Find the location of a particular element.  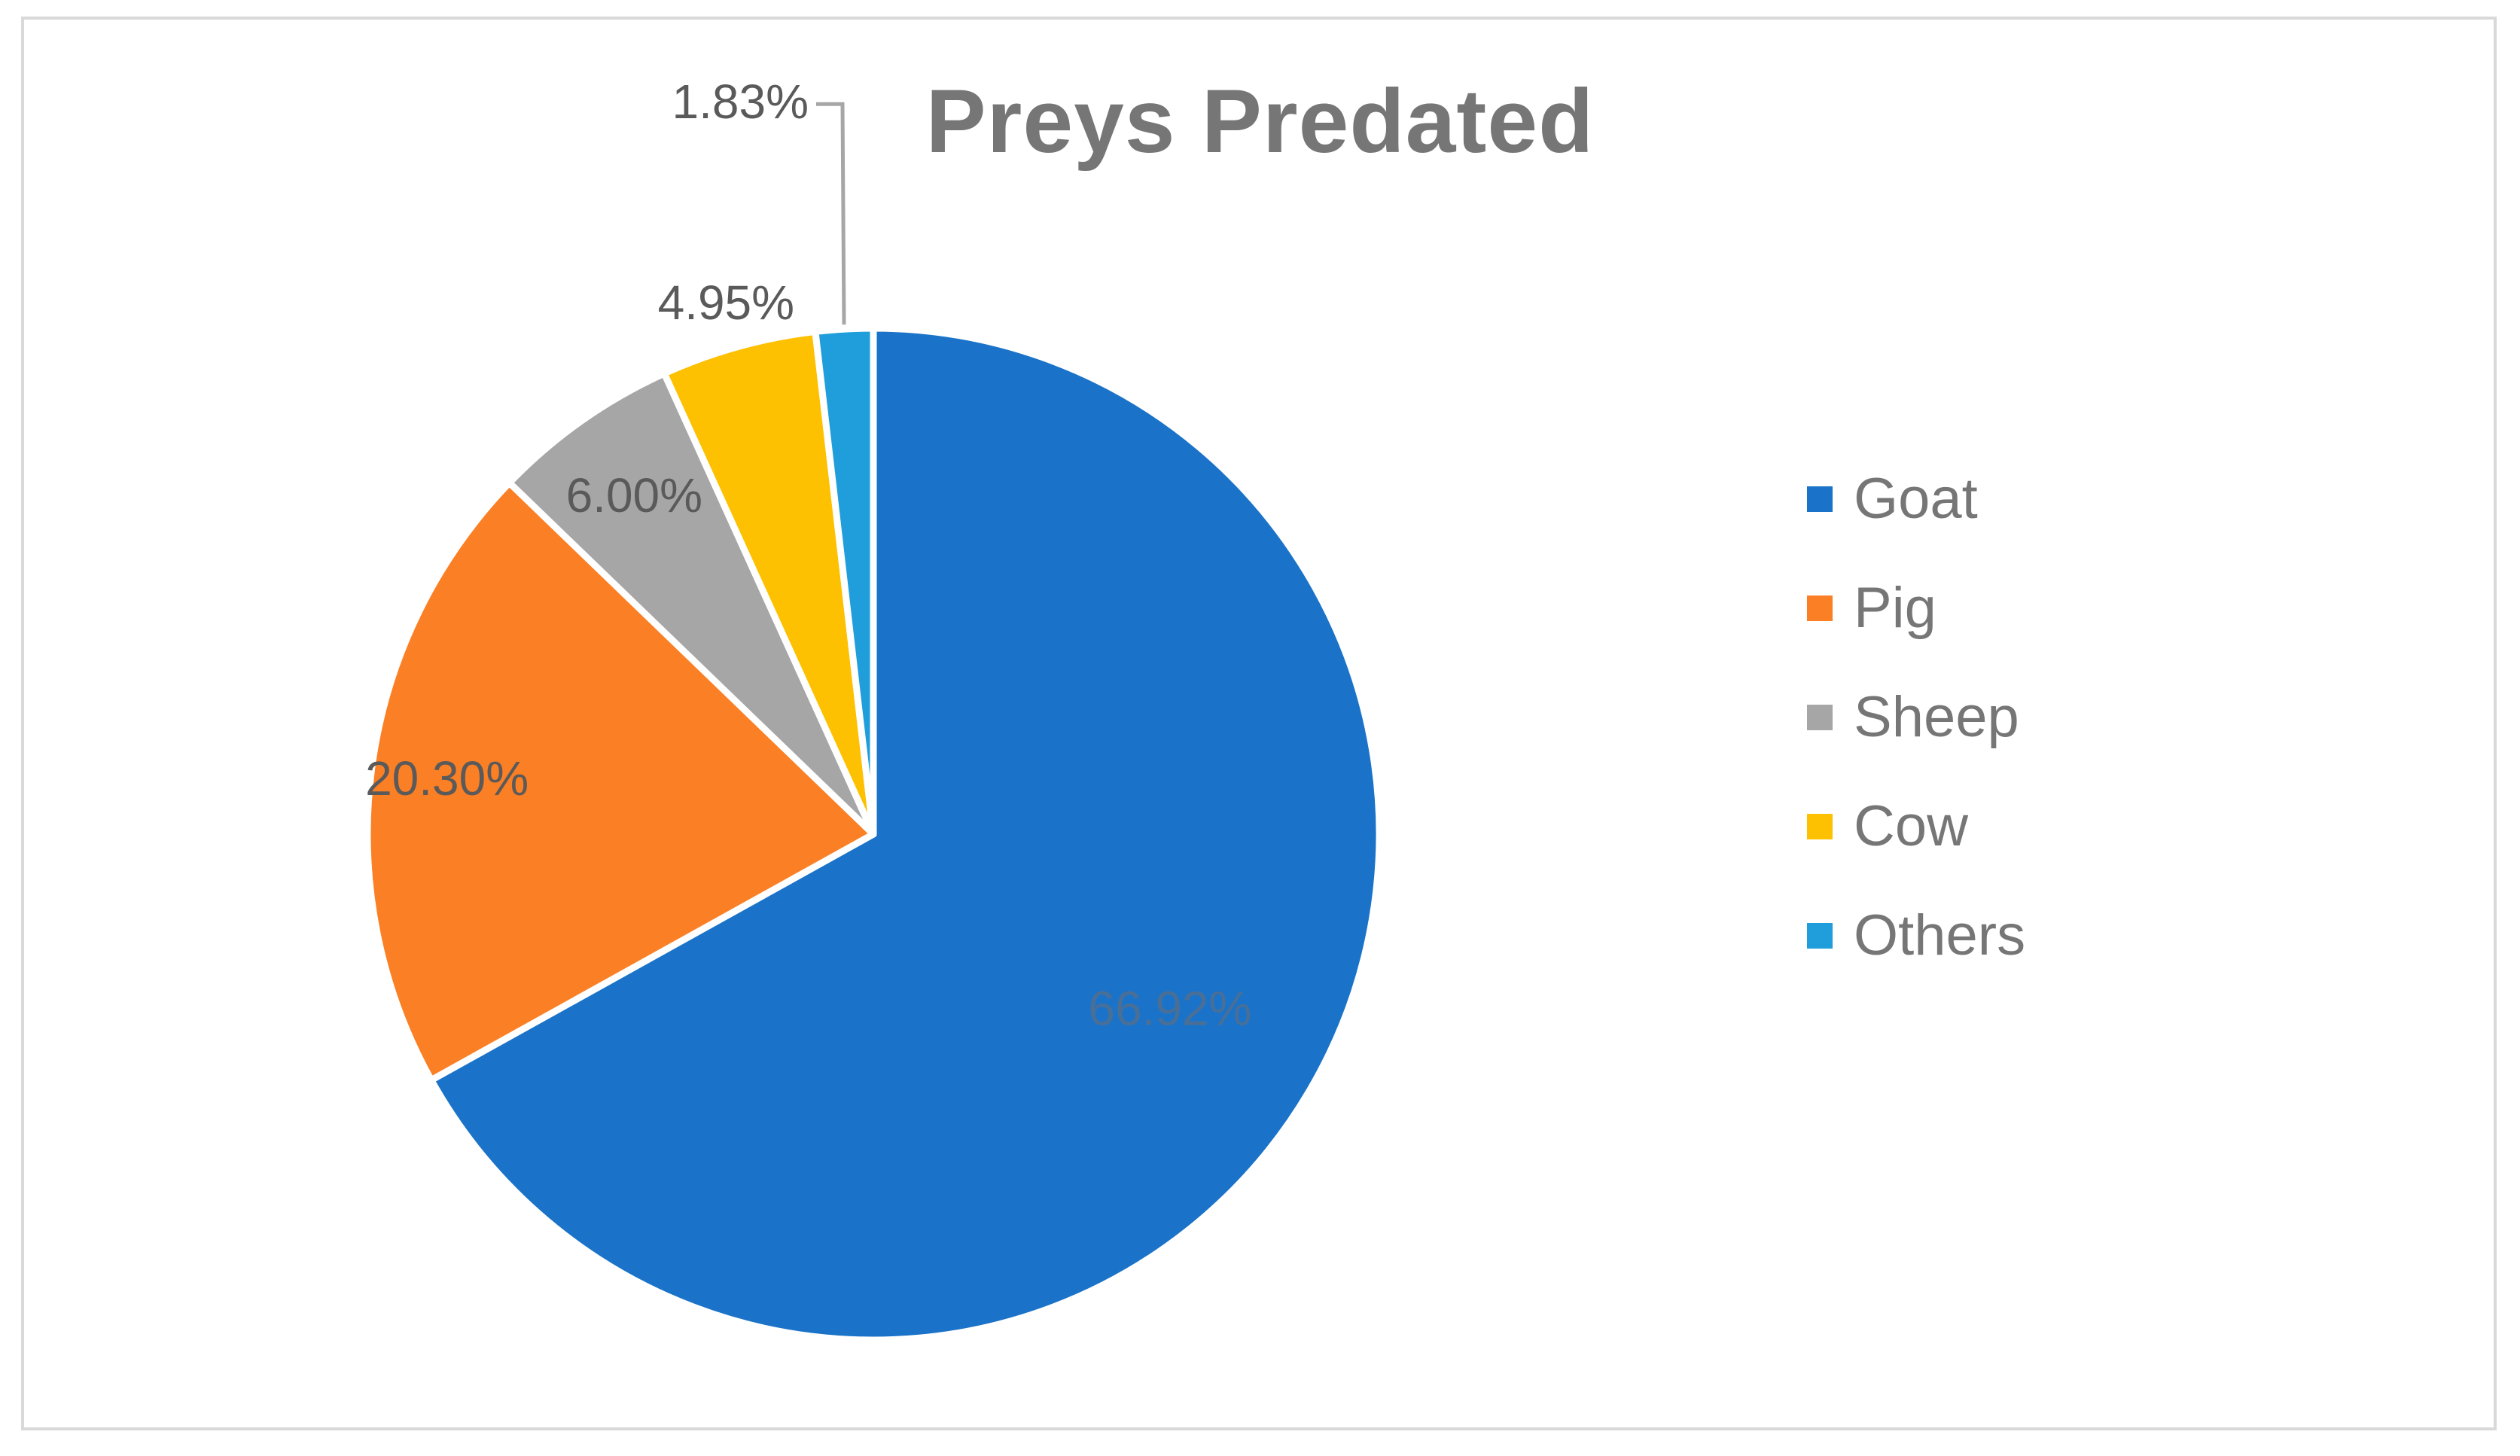

leader-line-others is located at coordinates (831, 213).